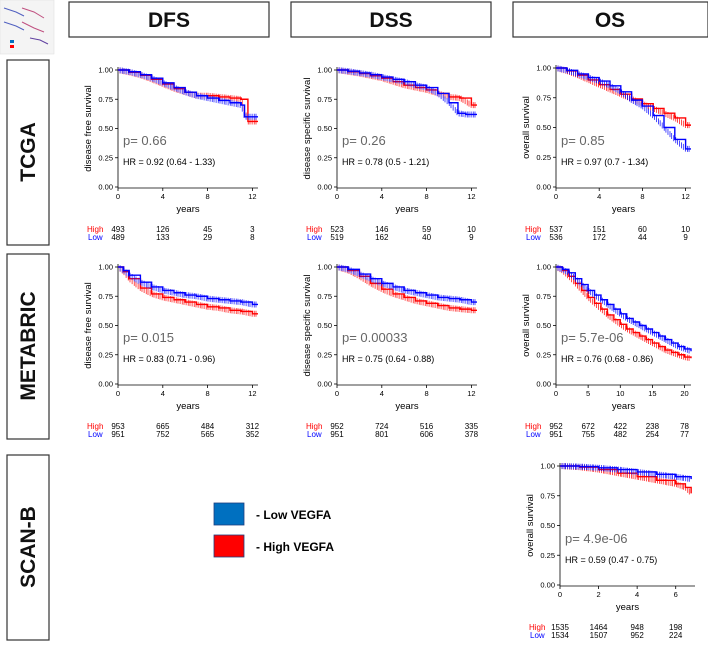 This screenshot has height=646, width=708. I want to click on column-header-os-label: OS, so click(610, 20).